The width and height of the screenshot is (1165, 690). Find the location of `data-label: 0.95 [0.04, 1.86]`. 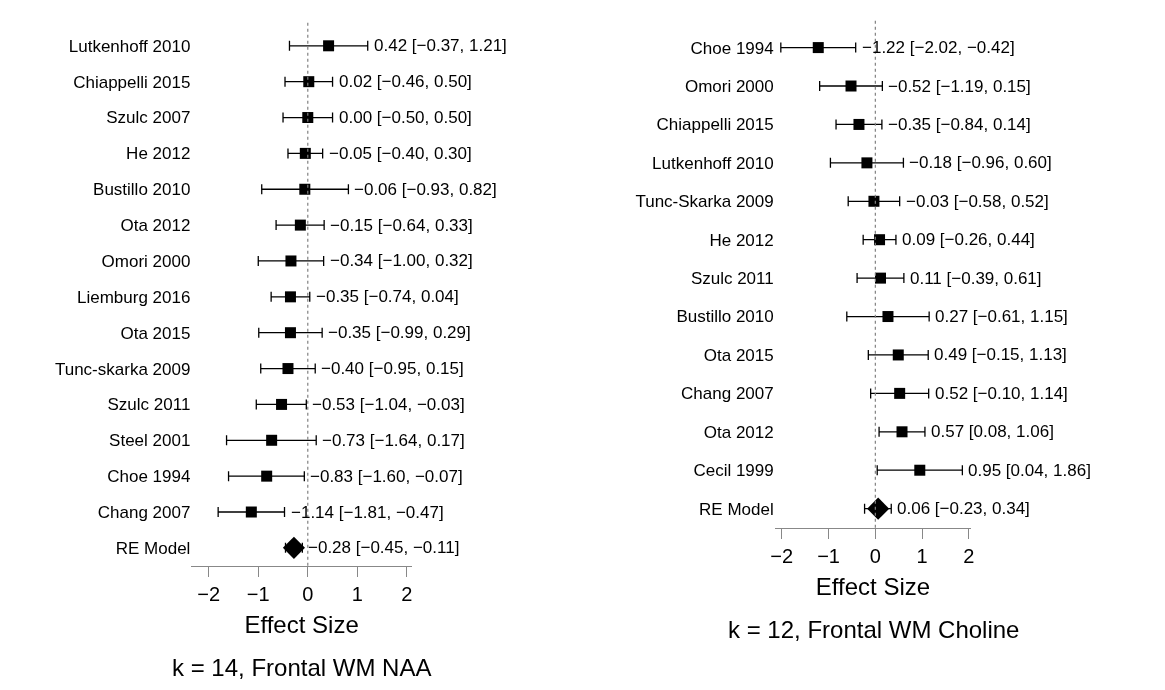

data-label: 0.95 [0.04, 1.86] is located at coordinates (1029, 470).